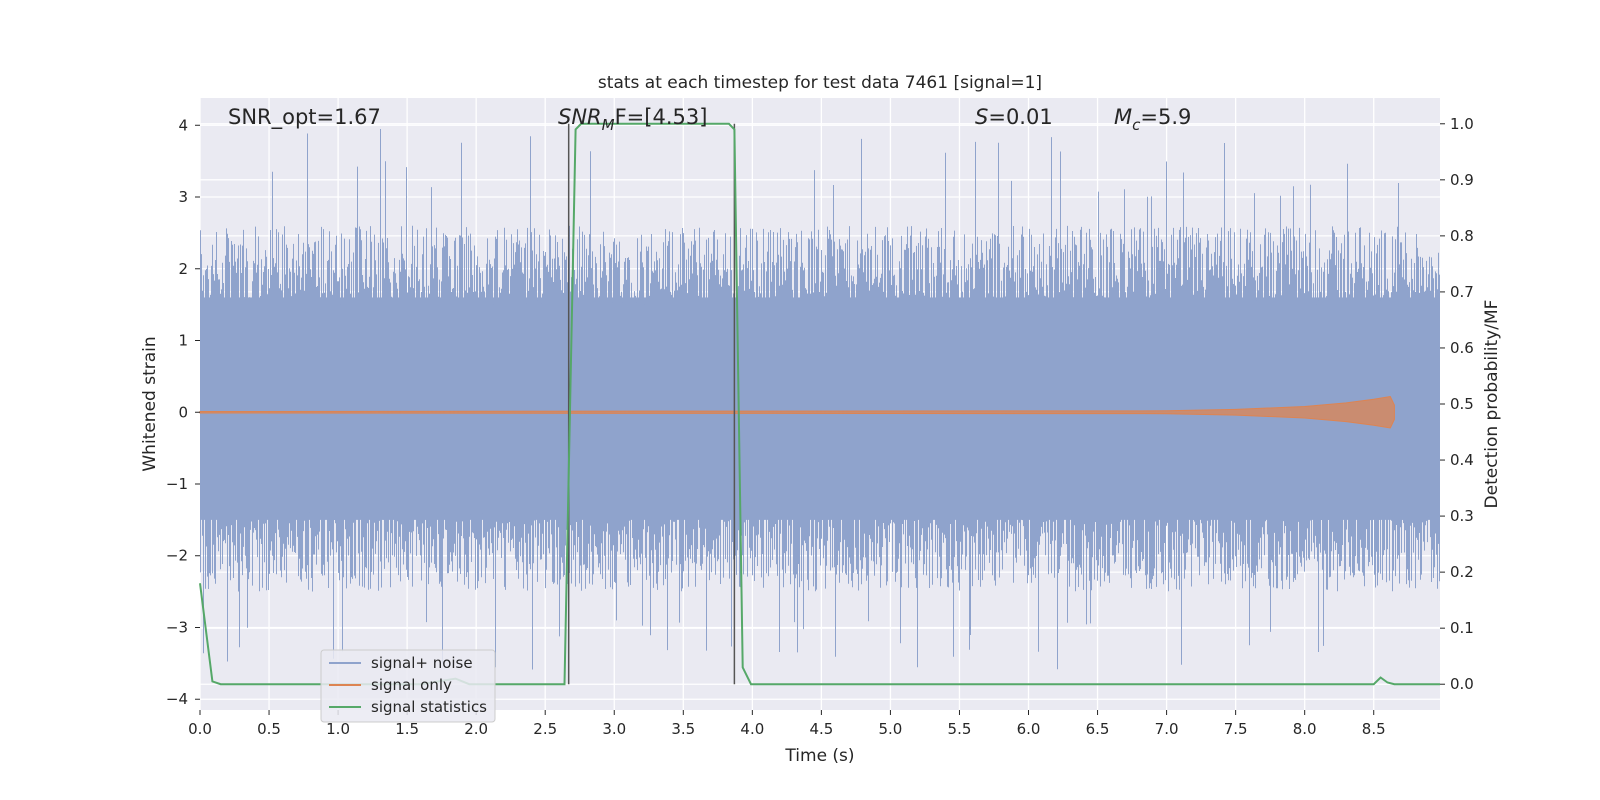  I want to click on annotation-s-symbol: S, so click(981, 117).